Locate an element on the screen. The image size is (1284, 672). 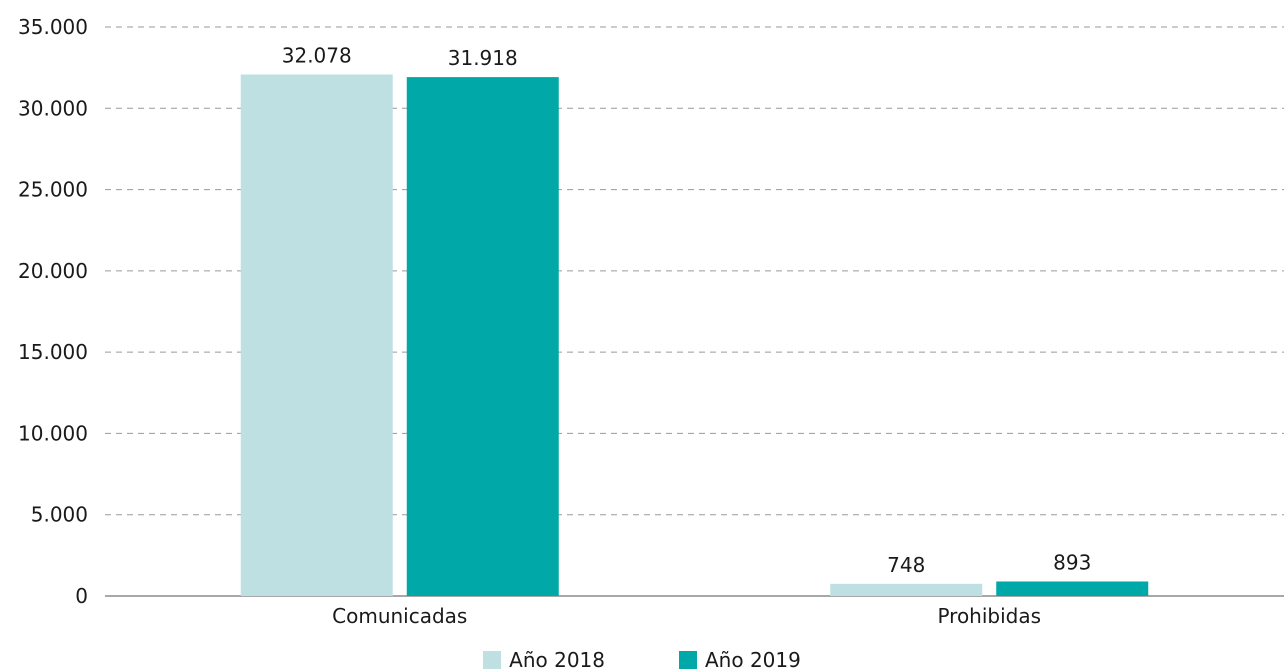
y-tick-label: 35.000 is located at coordinates (53, 27).